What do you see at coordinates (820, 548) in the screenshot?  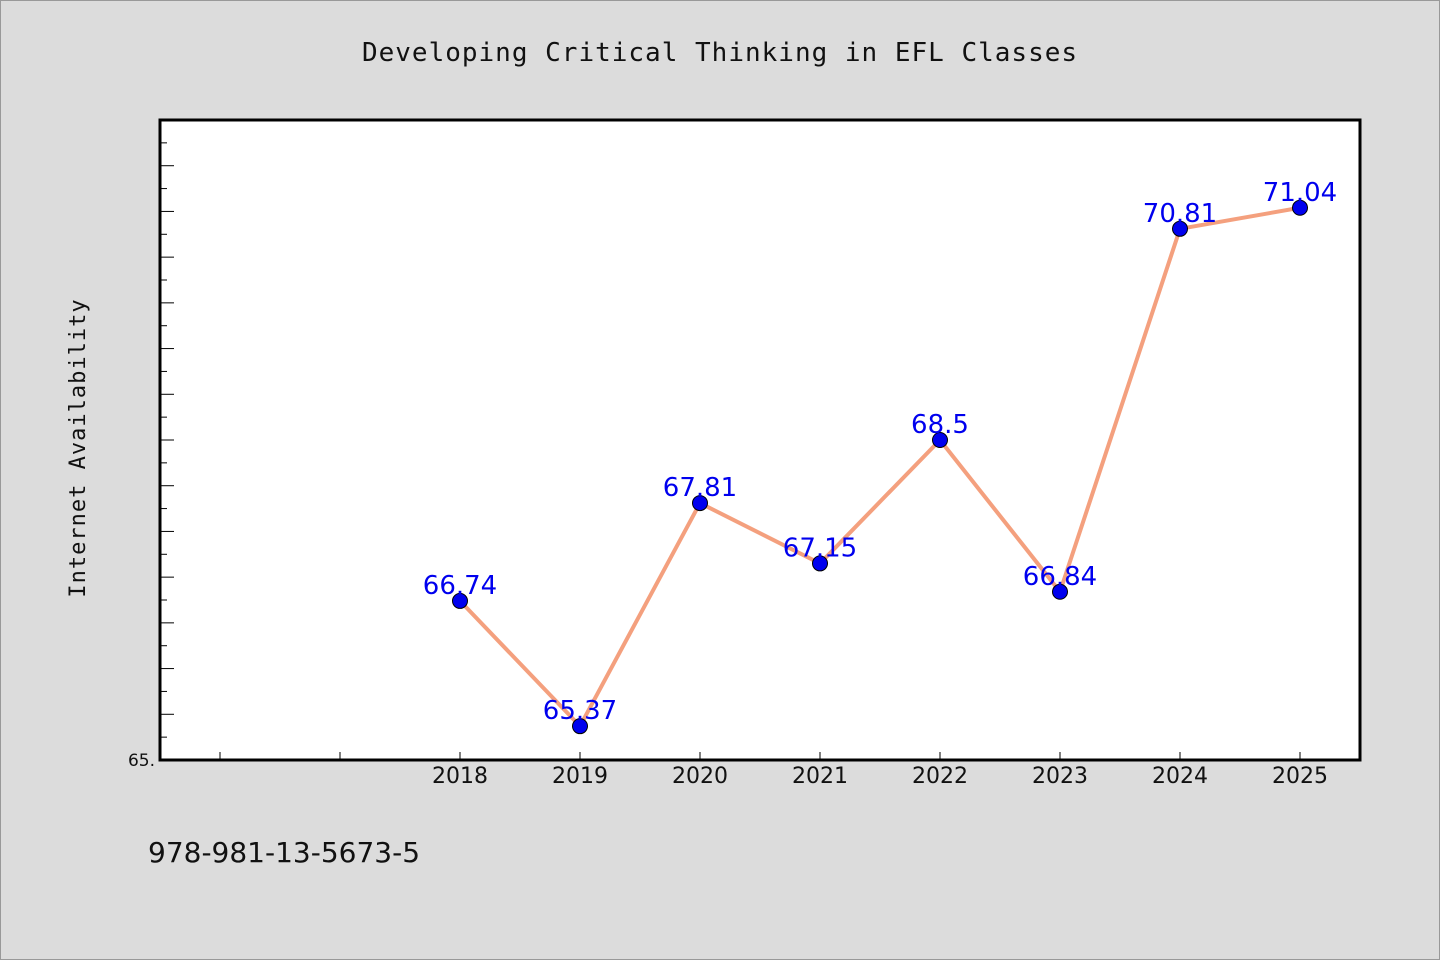 I see `data-label: 67.15` at bounding box center [820, 548].